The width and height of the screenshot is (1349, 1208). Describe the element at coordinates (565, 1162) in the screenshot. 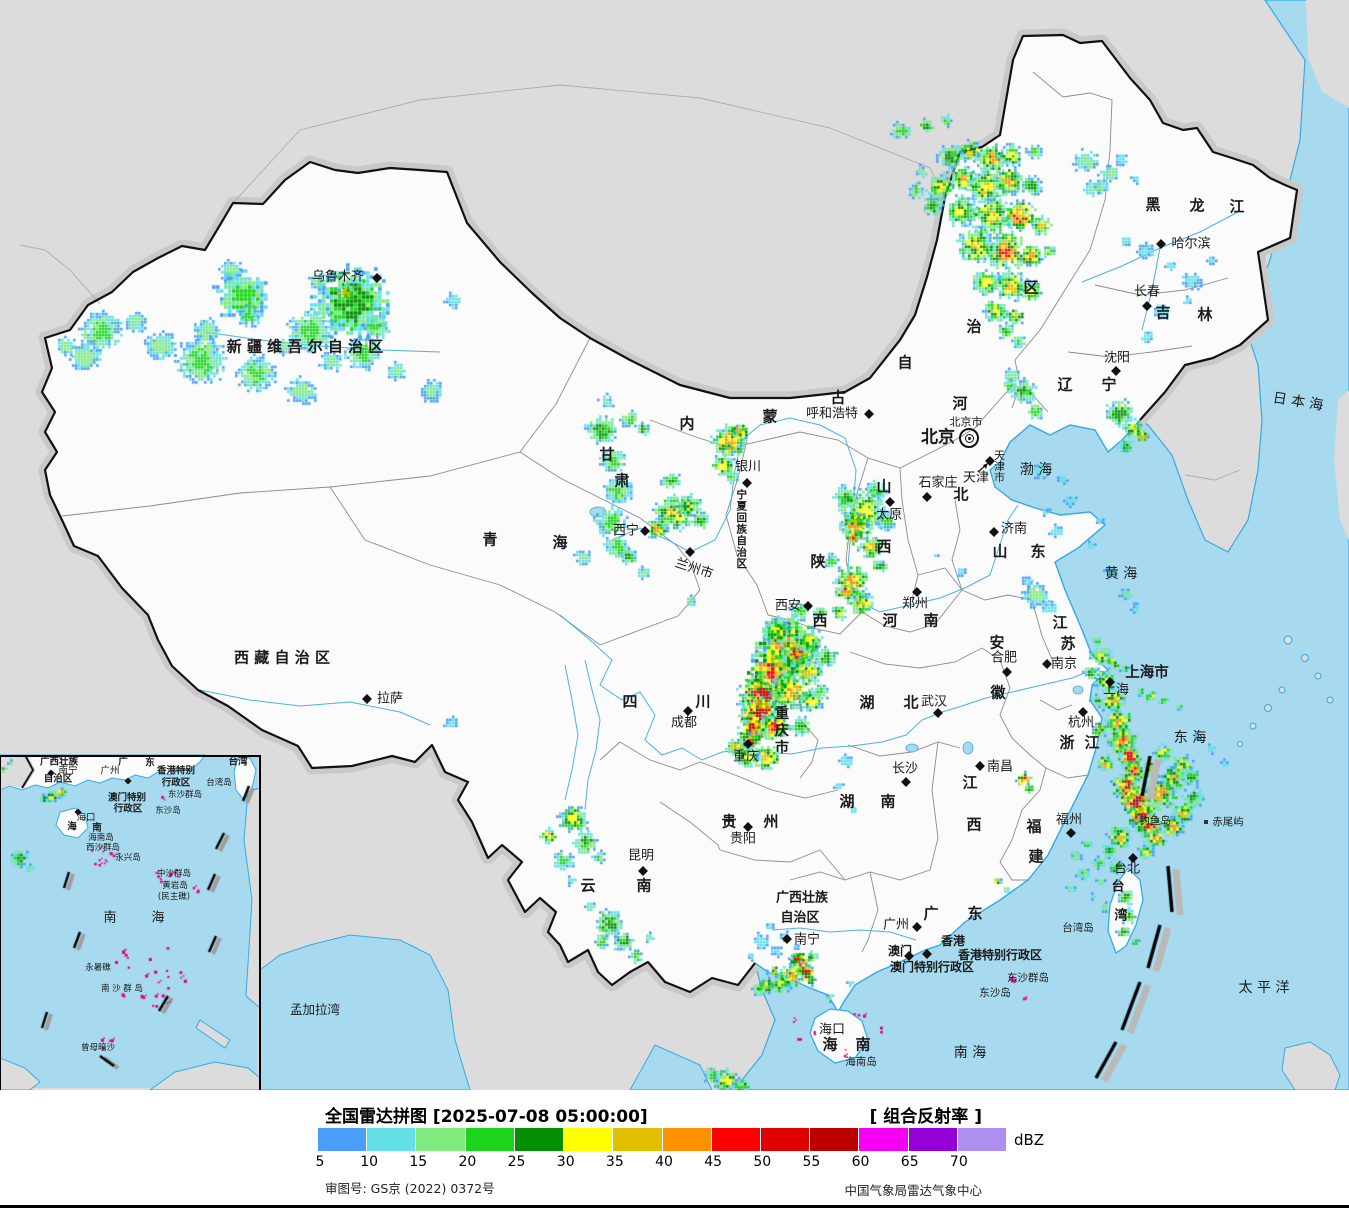

I see `legend-tick: 30` at that location.